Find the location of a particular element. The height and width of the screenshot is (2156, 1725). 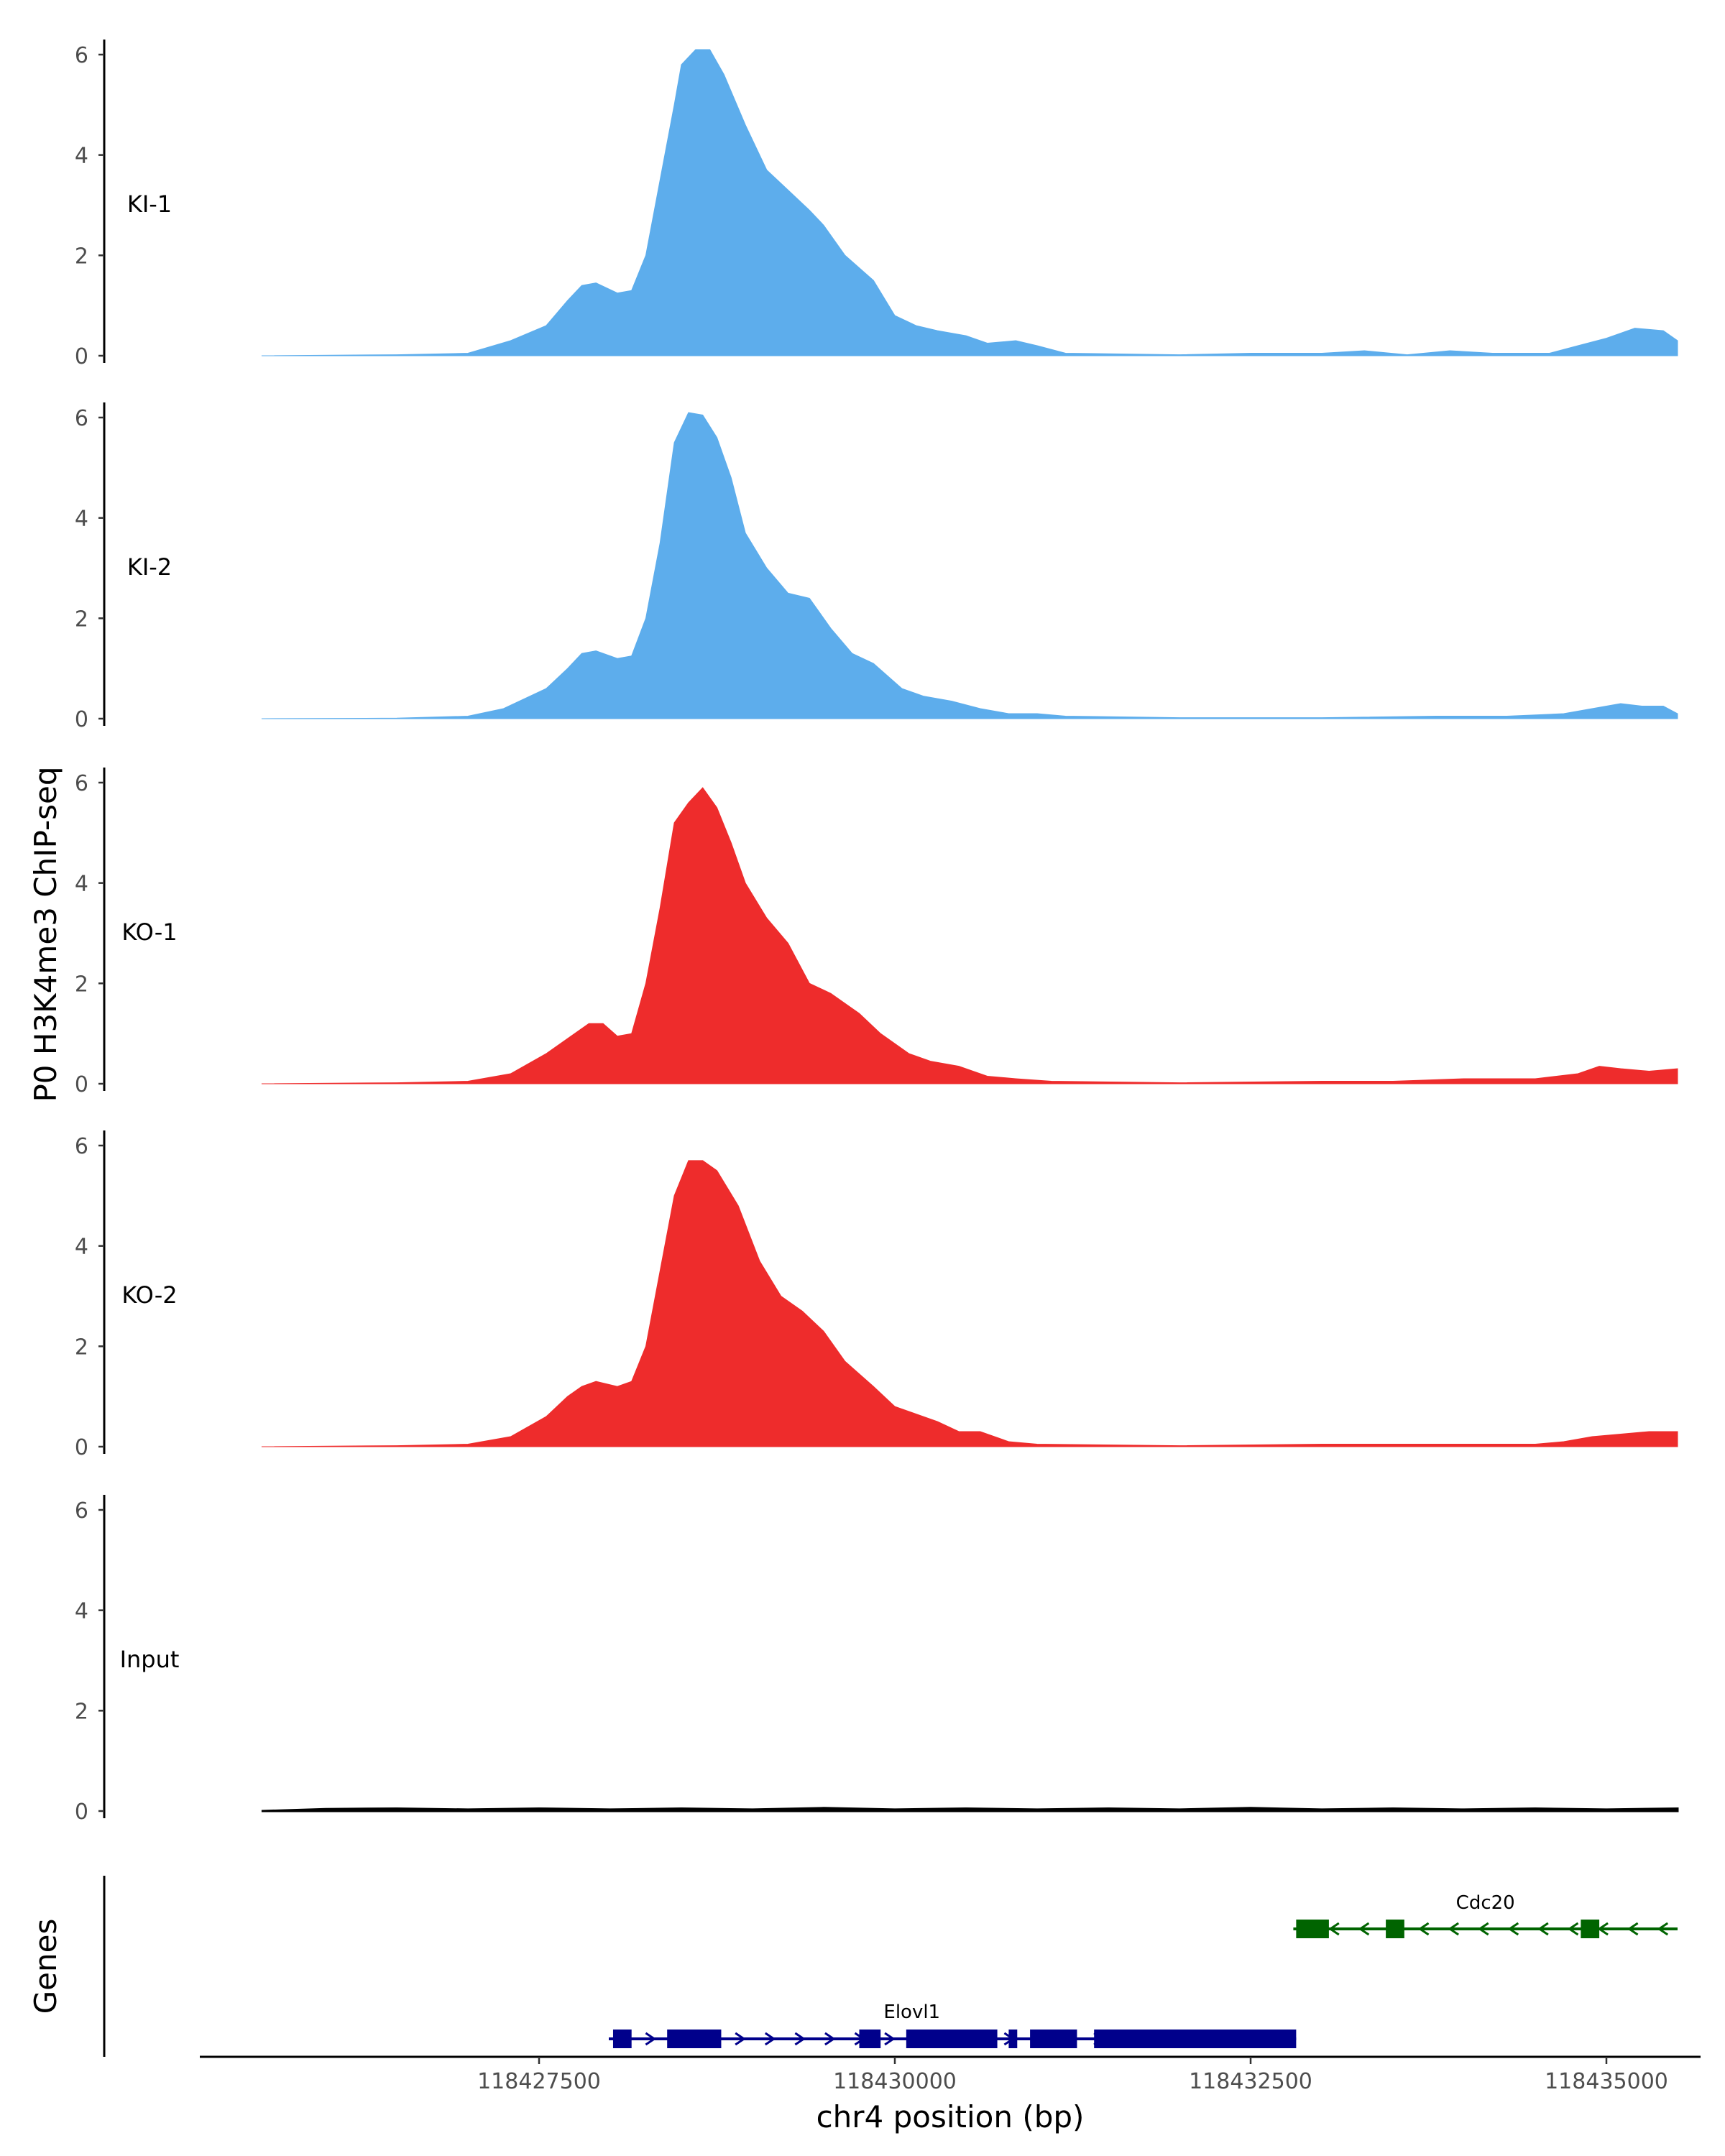

track-ki-1: 0 2 4 6 KI-1 is located at coordinates (876, 204).